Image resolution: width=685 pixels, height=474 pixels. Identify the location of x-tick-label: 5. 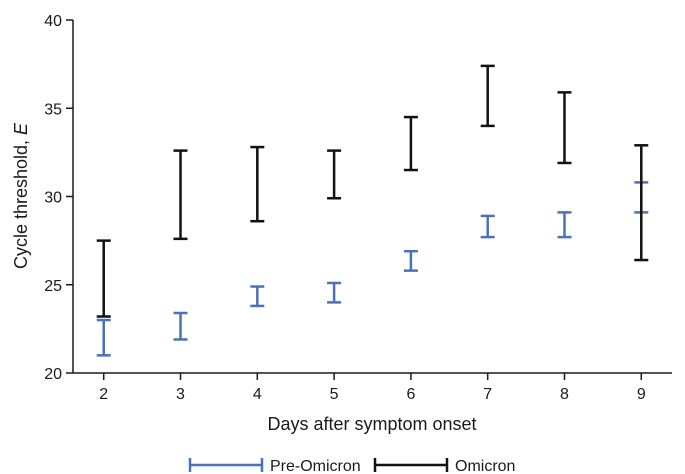
(334, 394).